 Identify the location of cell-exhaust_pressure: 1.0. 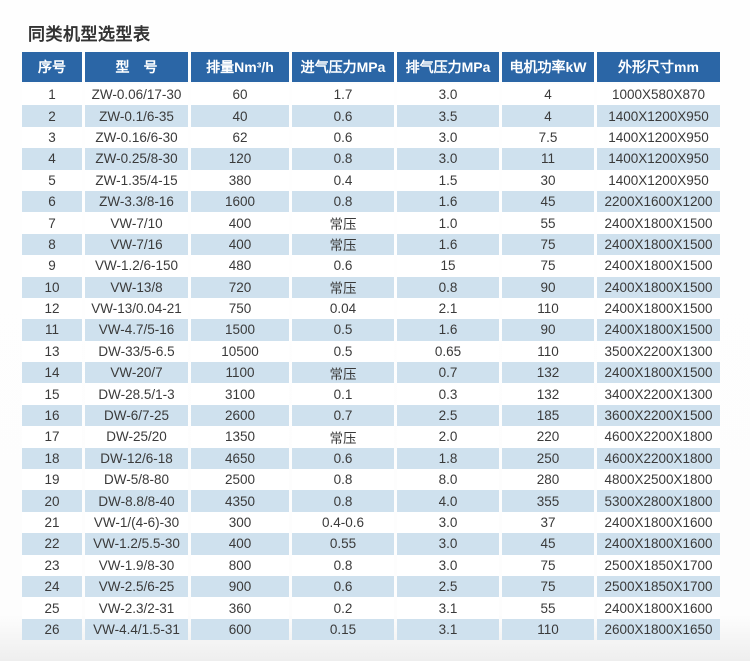
(448, 223).